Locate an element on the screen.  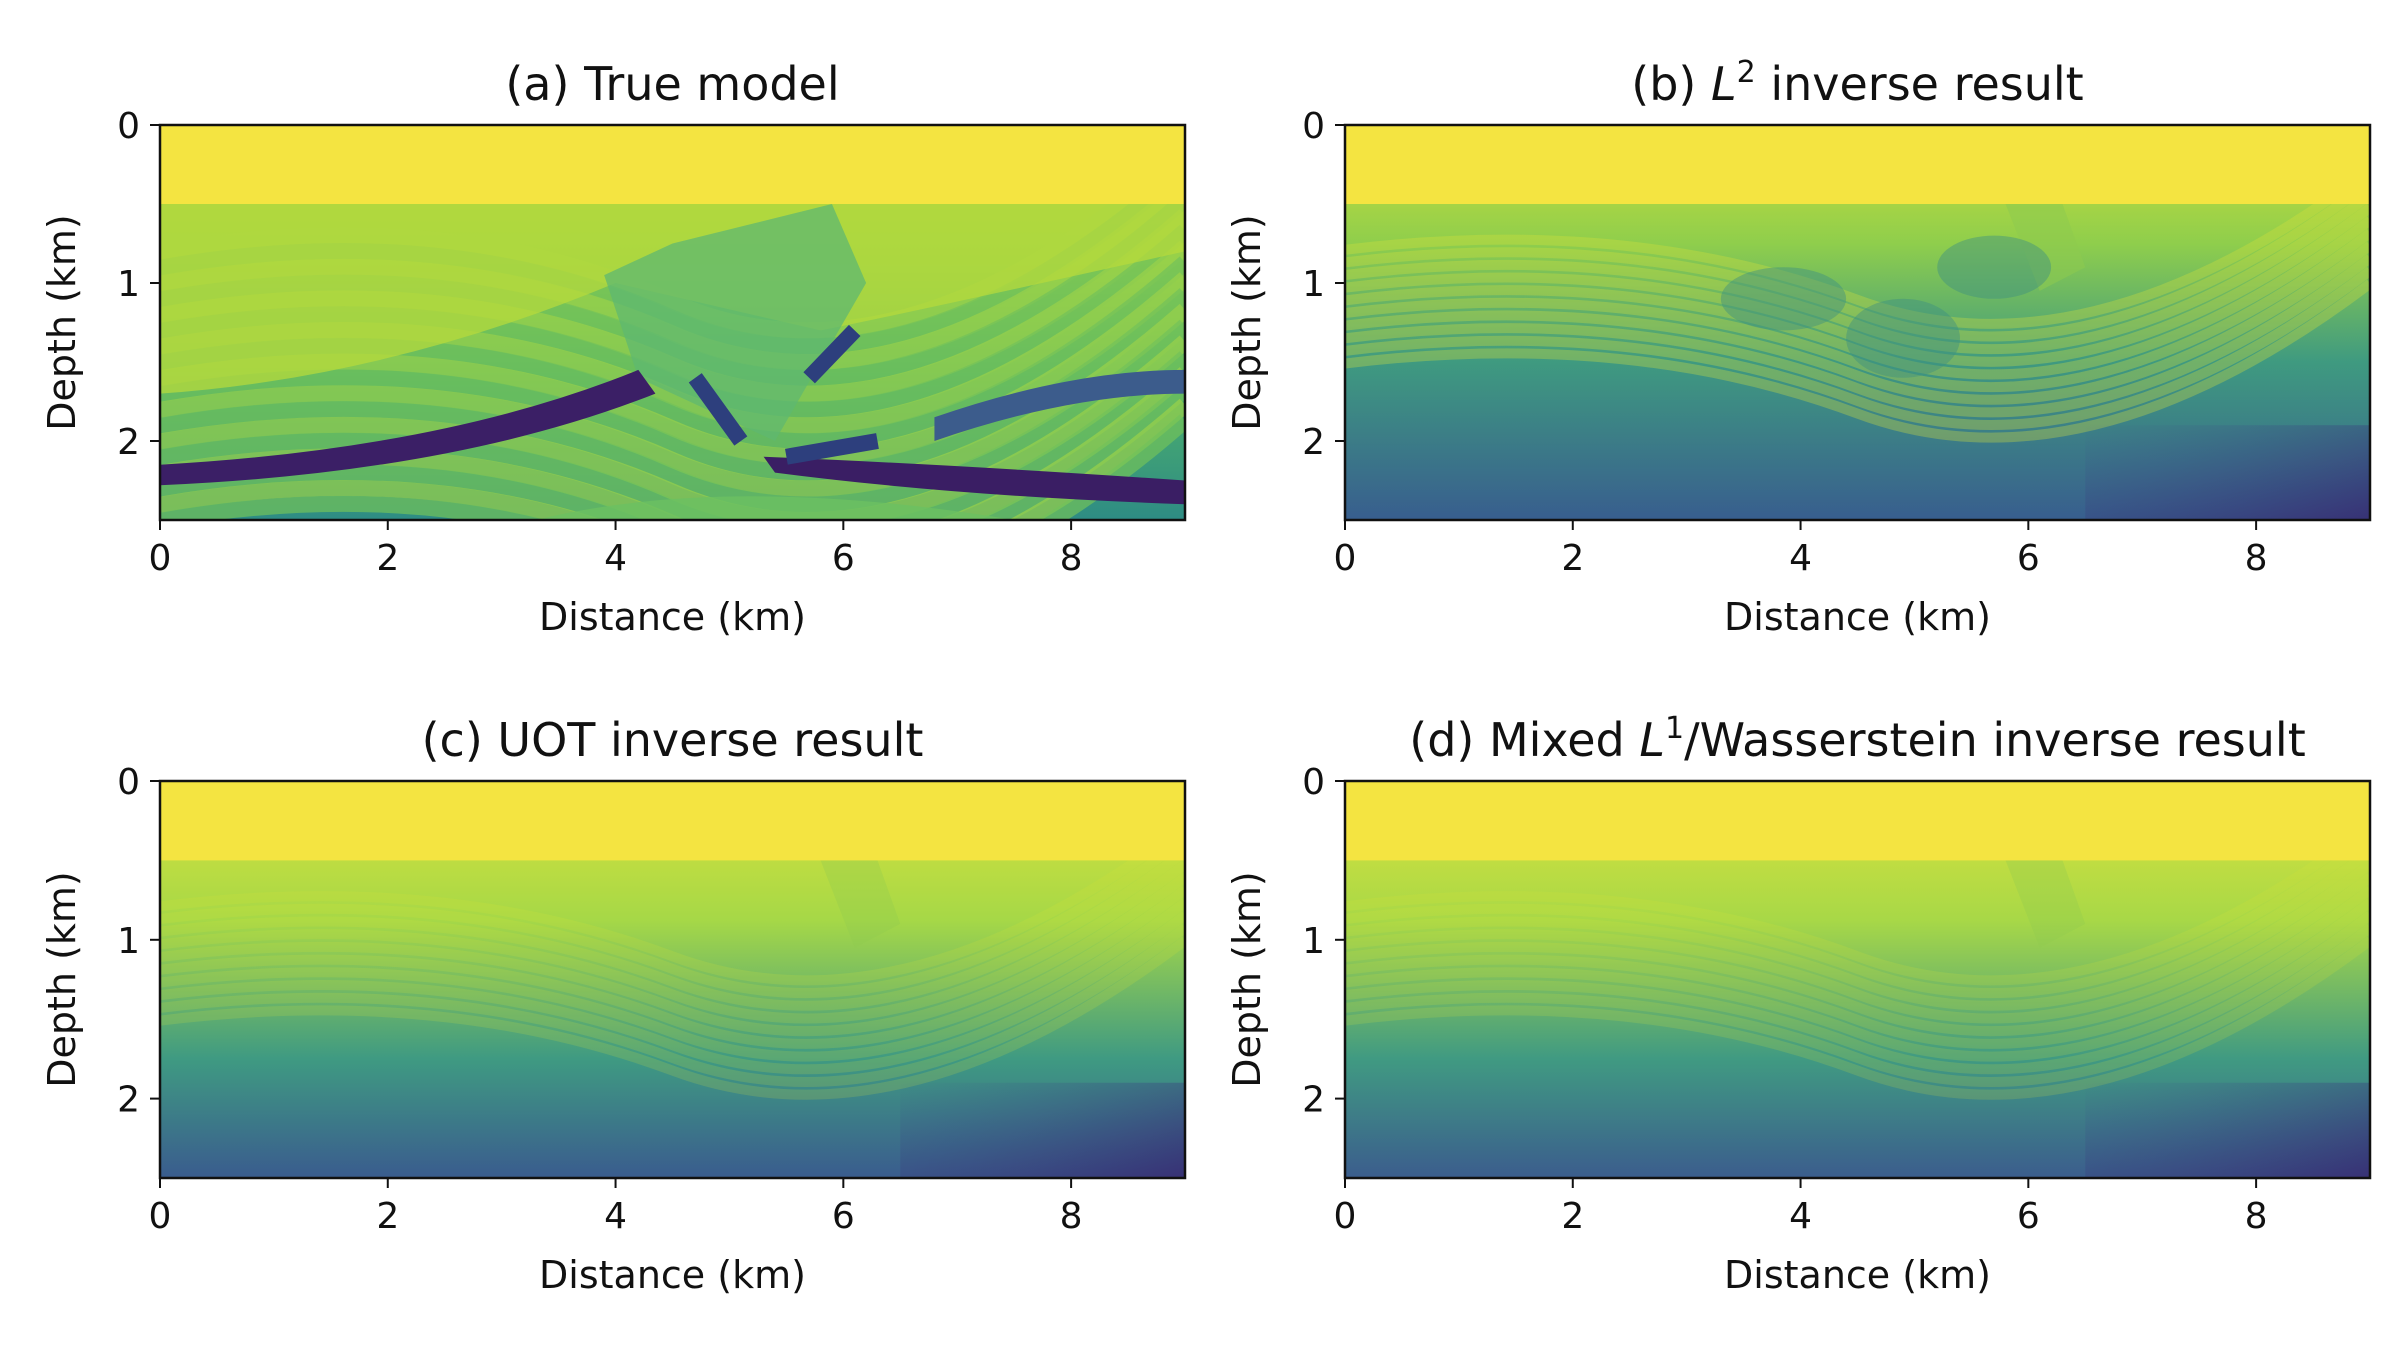
panel-title: (a) True model is located at coordinates (672, 84).